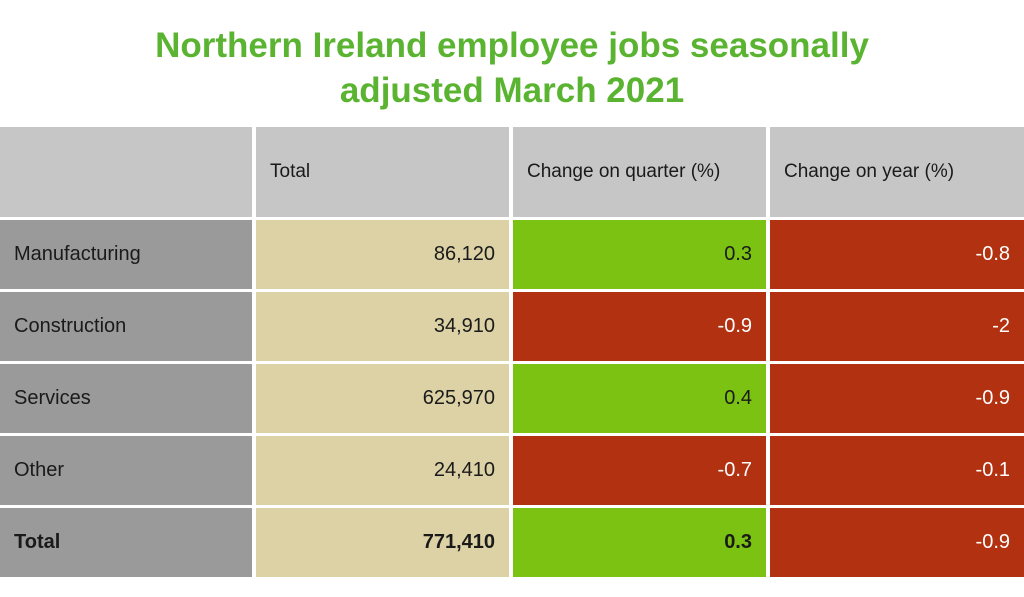 The height and width of the screenshot is (597, 1024). I want to click on table-row-construction: Construction 34,910 -0.9 -2, so click(512, 326).